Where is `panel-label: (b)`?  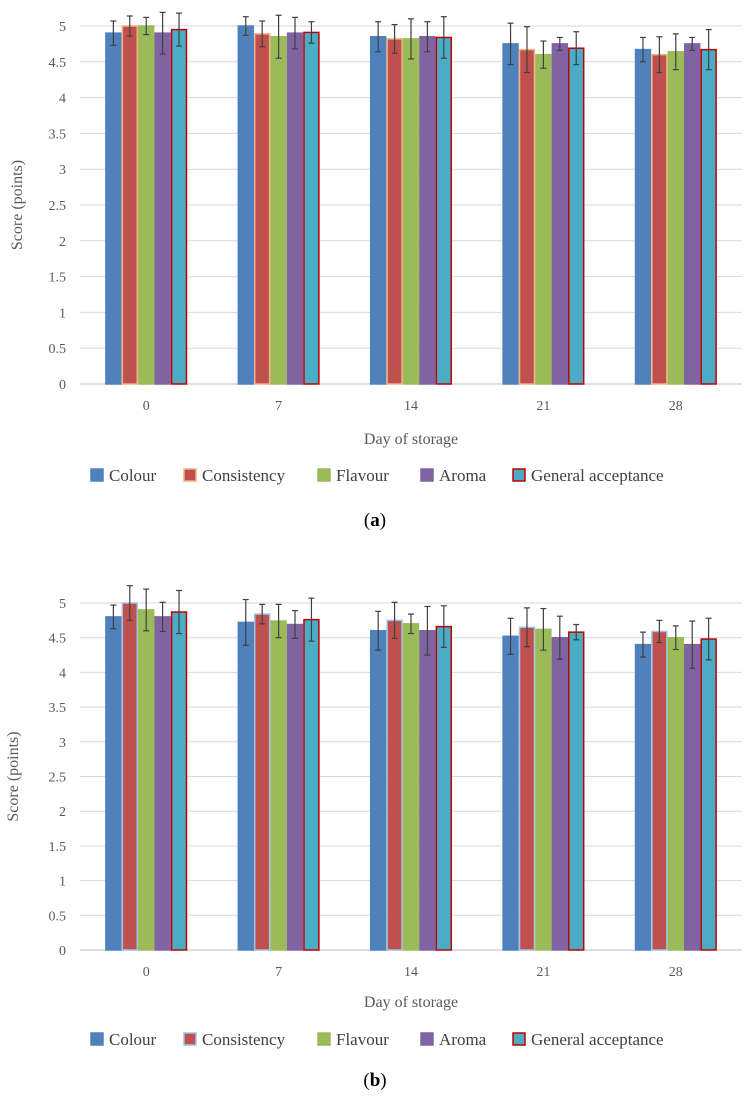 panel-label: (b) is located at coordinates (374, 1080).